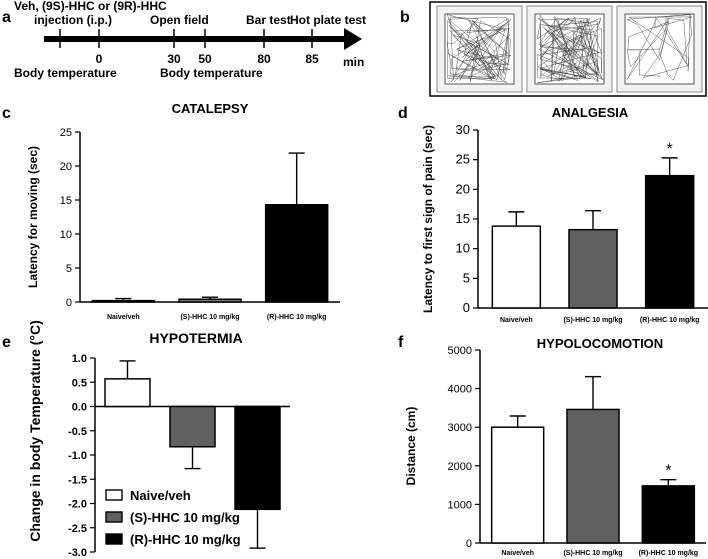  What do you see at coordinates (592, 320) in the screenshot?
I see `chart-d-category-2: (S)-HHC 10 mg/kg` at bounding box center [592, 320].